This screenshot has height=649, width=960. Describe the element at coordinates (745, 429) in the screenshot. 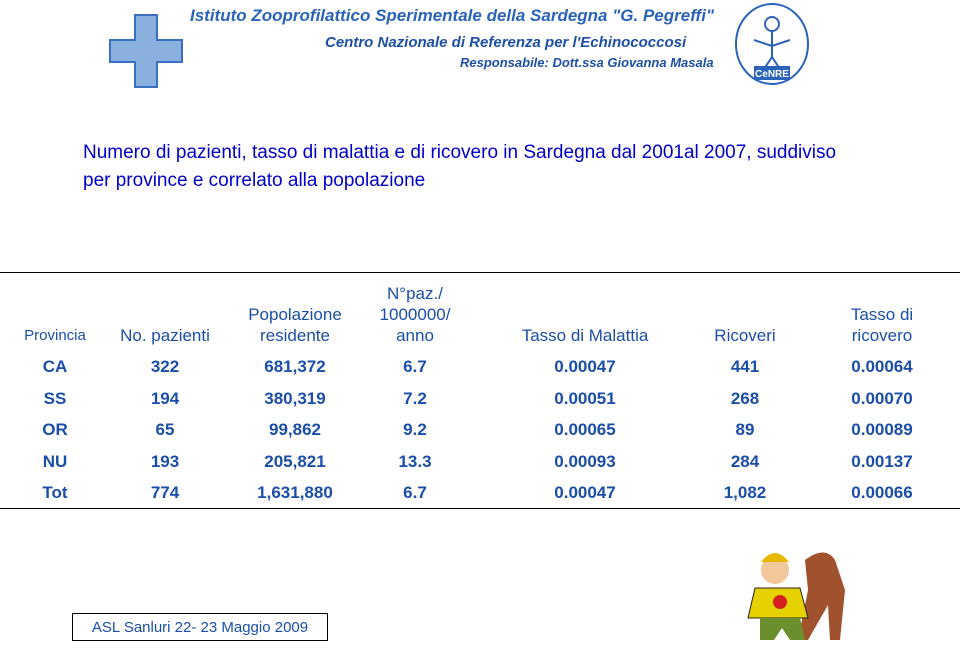

I see `table-cell: 89` at that location.